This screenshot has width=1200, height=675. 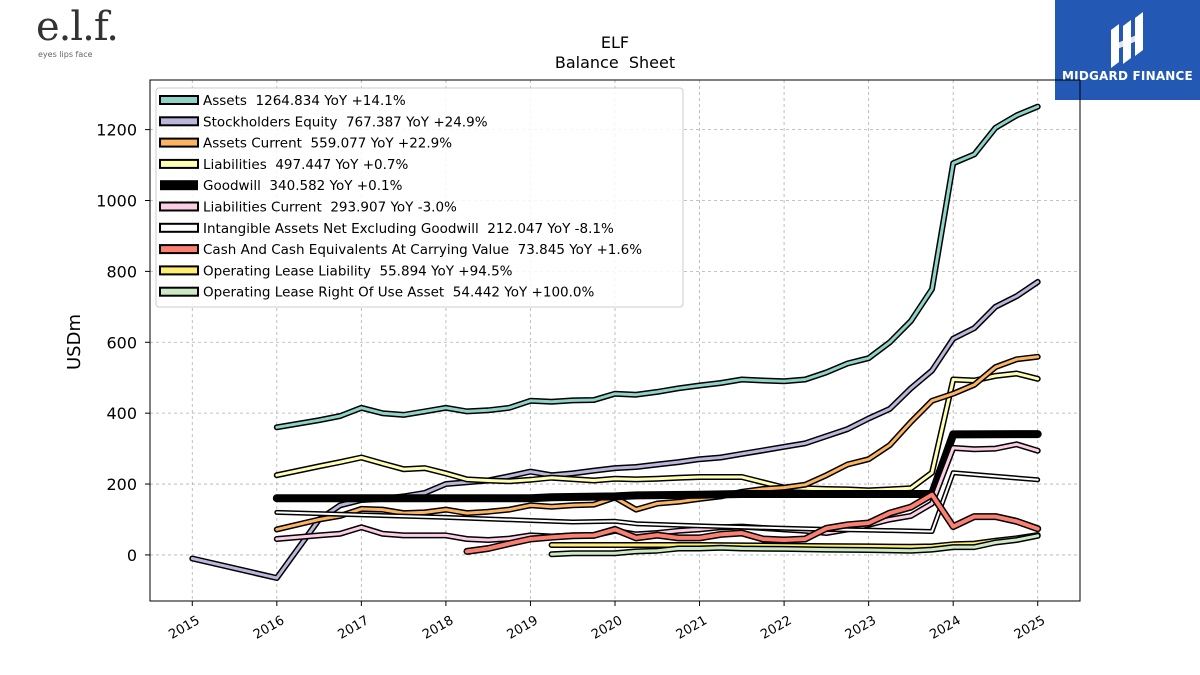 I want to click on y-tick-label: 200, so click(x=121, y=484).